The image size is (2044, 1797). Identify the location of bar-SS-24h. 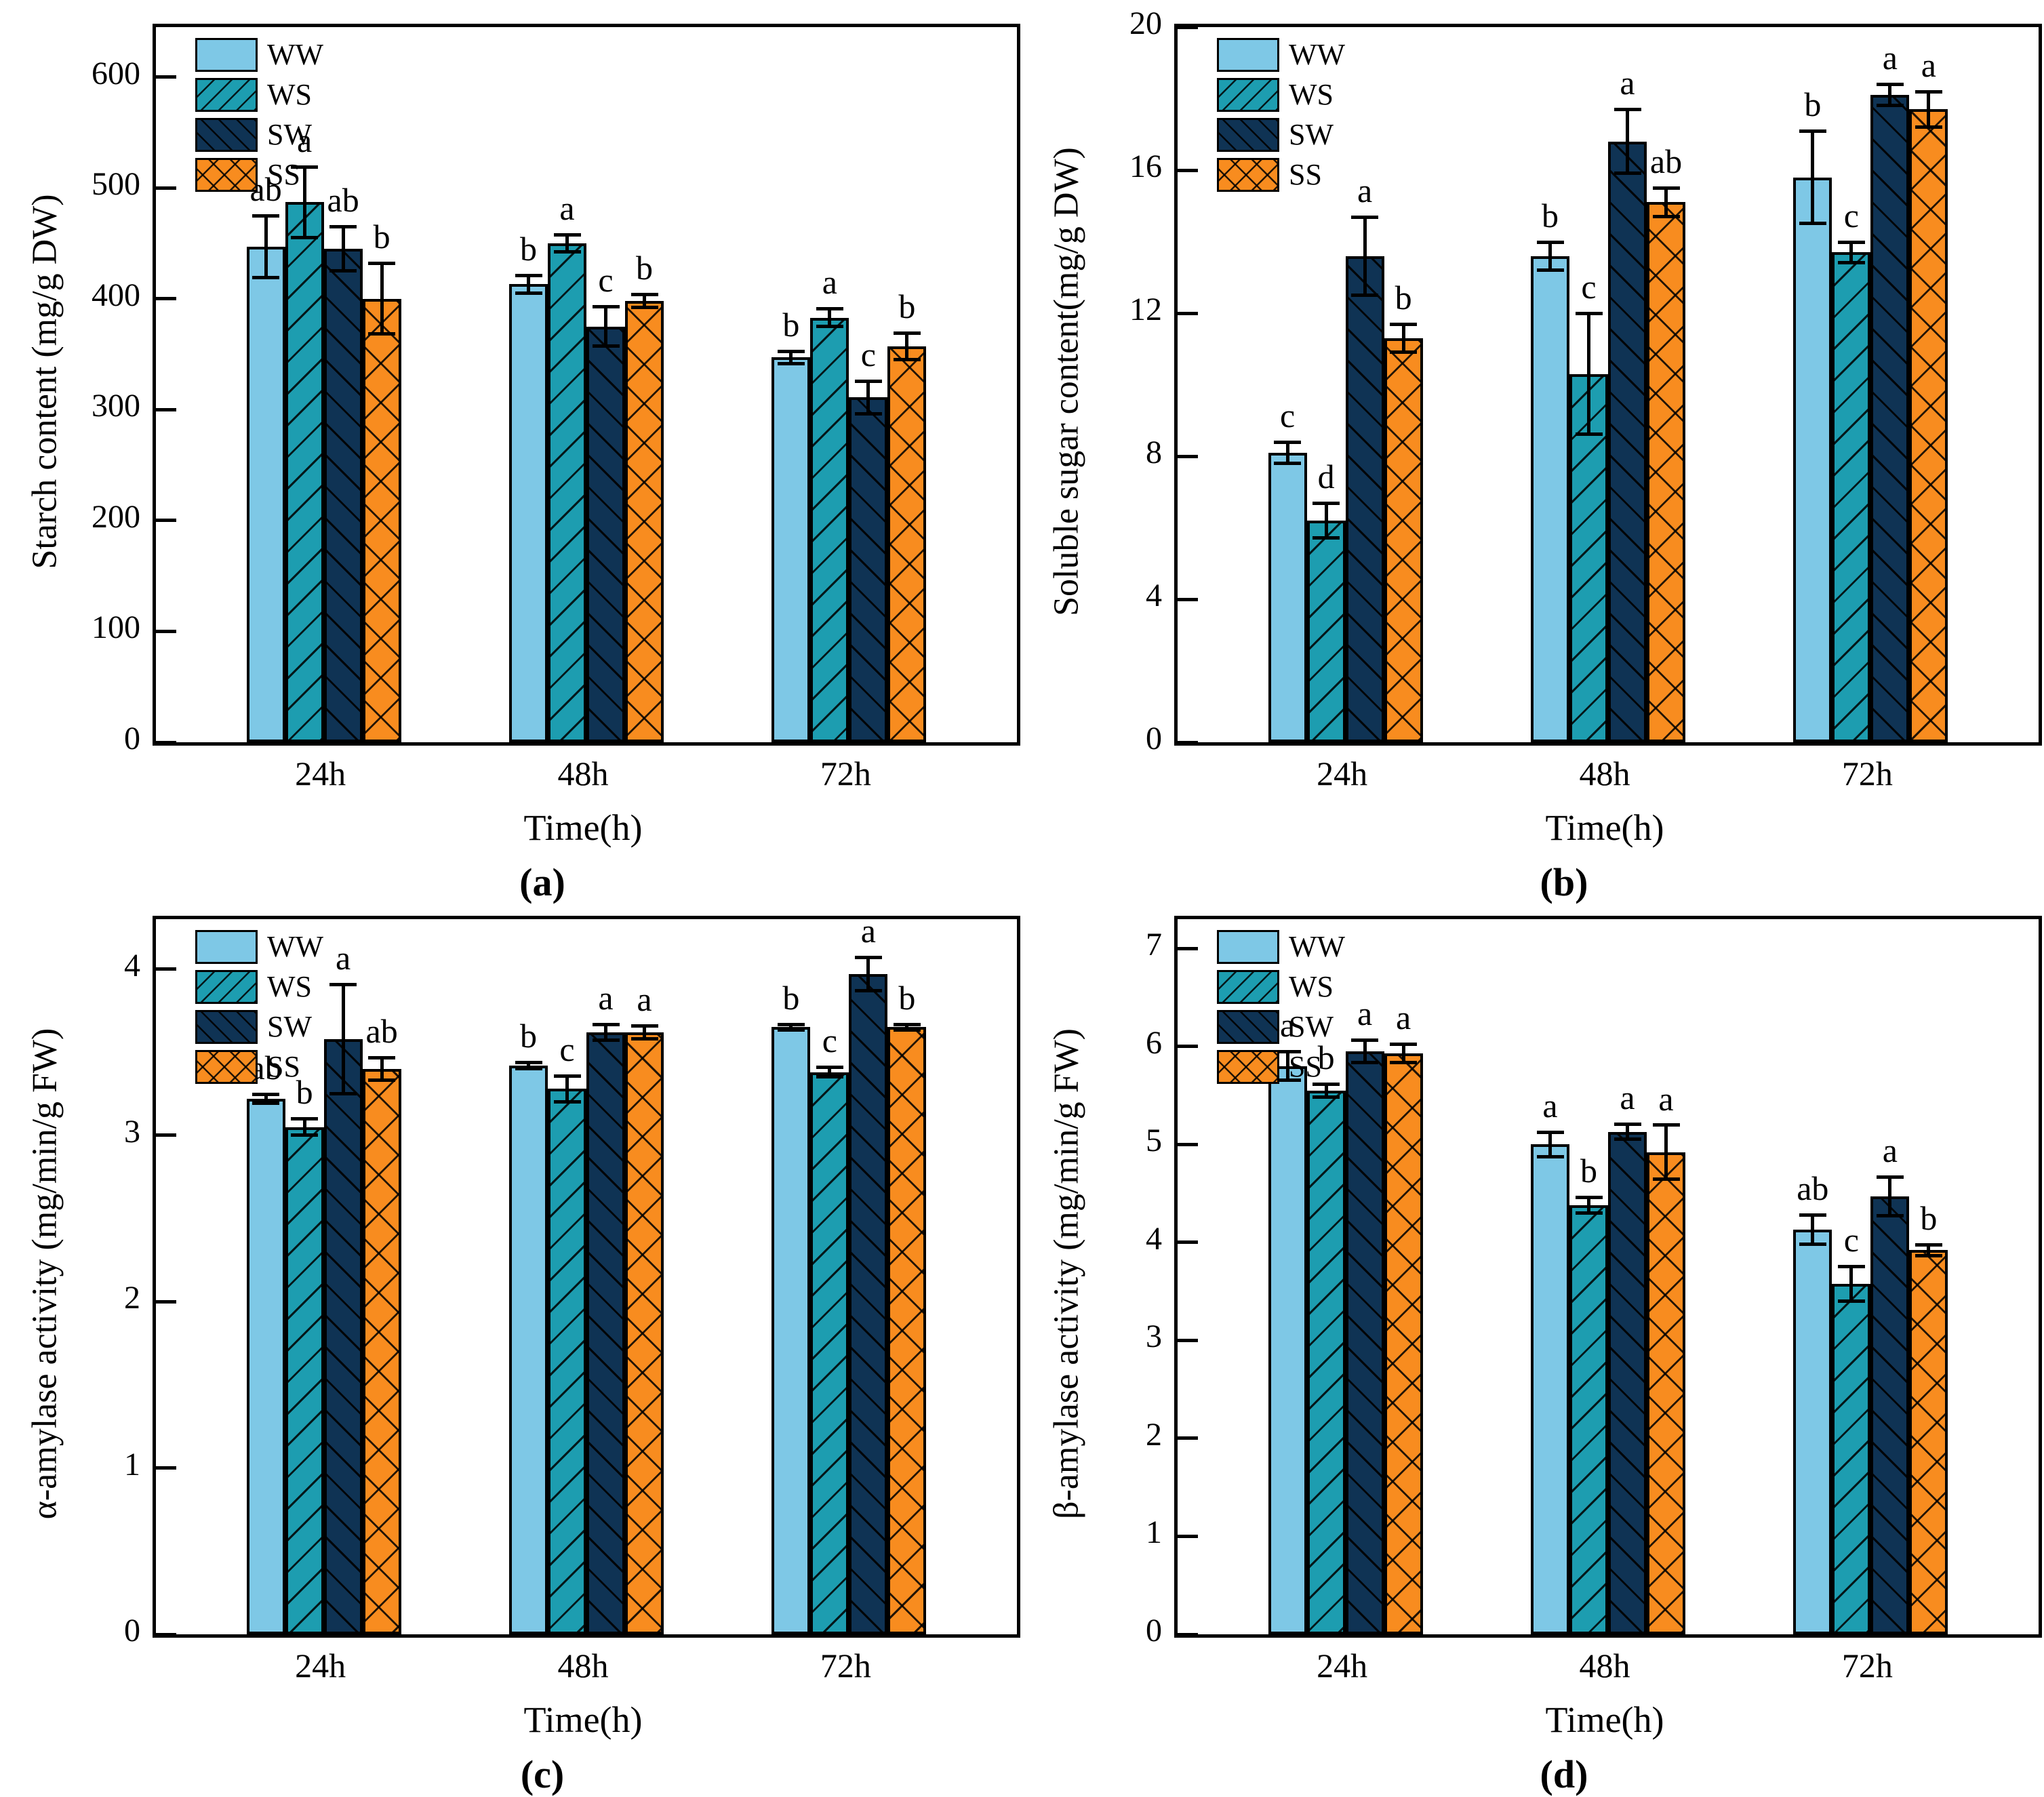
(381, 520).